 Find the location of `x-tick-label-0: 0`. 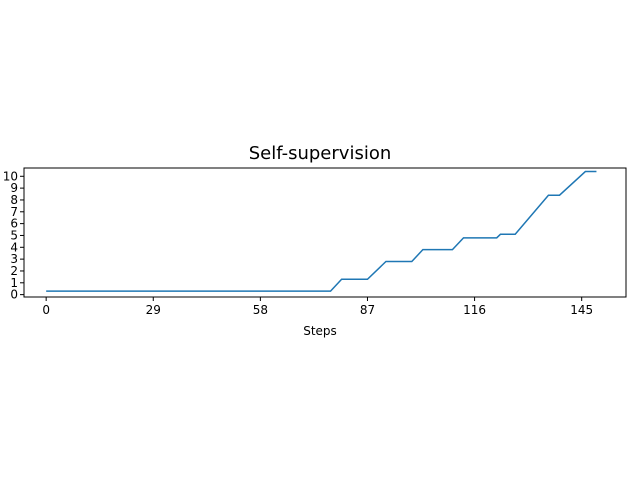

x-tick-label-0: 0 is located at coordinates (46, 310).